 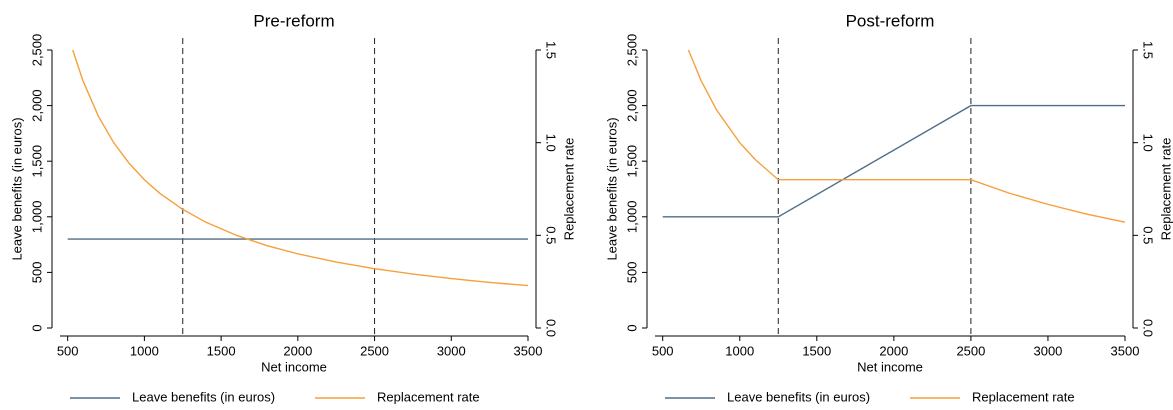 What do you see at coordinates (890, 20) in the screenshot?
I see `chart-title: Post-reform` at bounding box center [890, 20].